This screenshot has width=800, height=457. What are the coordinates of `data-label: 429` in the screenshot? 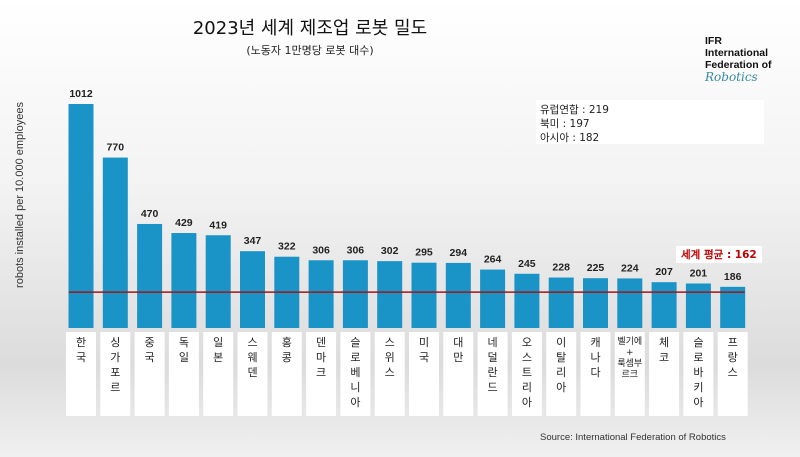 It's located at (184, 223).